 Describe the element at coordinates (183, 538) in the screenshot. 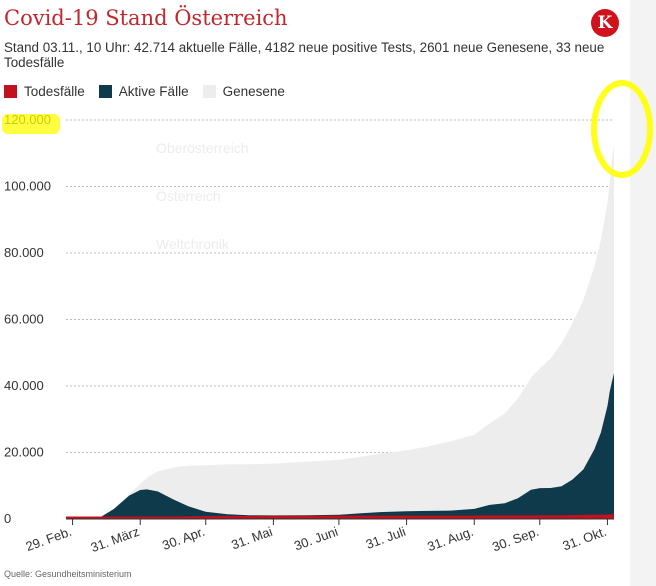

I see `x-tick-label: 30. Apr.` at that location.